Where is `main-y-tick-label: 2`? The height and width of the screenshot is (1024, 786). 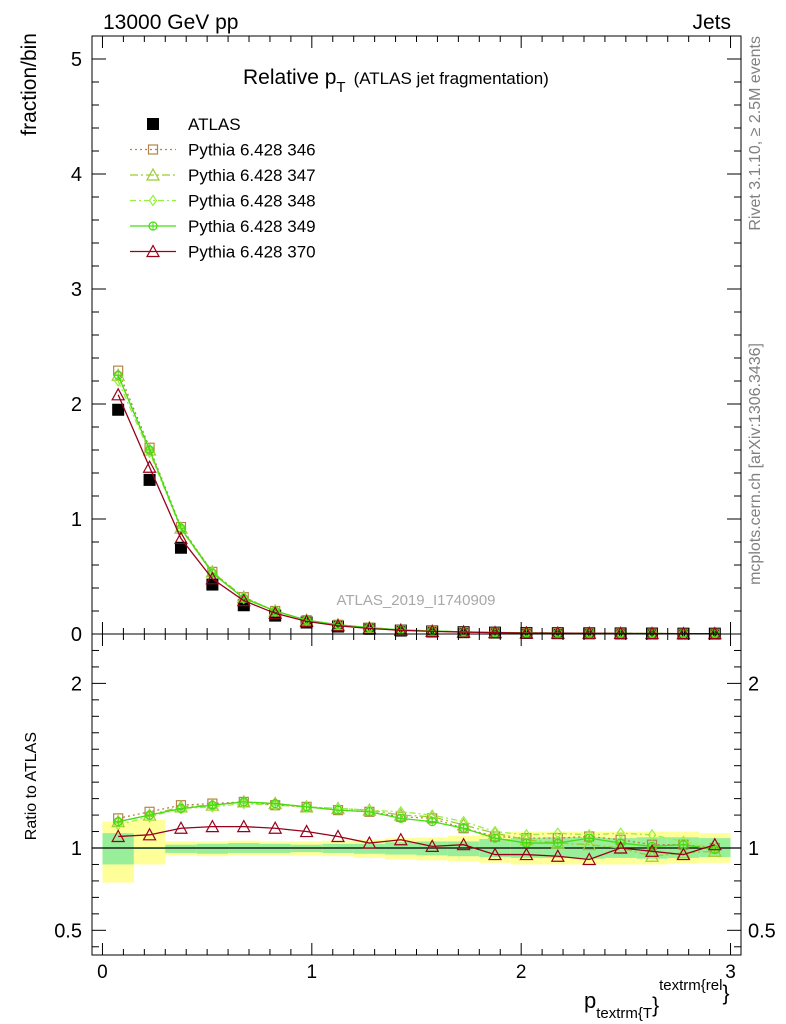
main-y-tick-label: 2 is located at coordinates (76, 405).